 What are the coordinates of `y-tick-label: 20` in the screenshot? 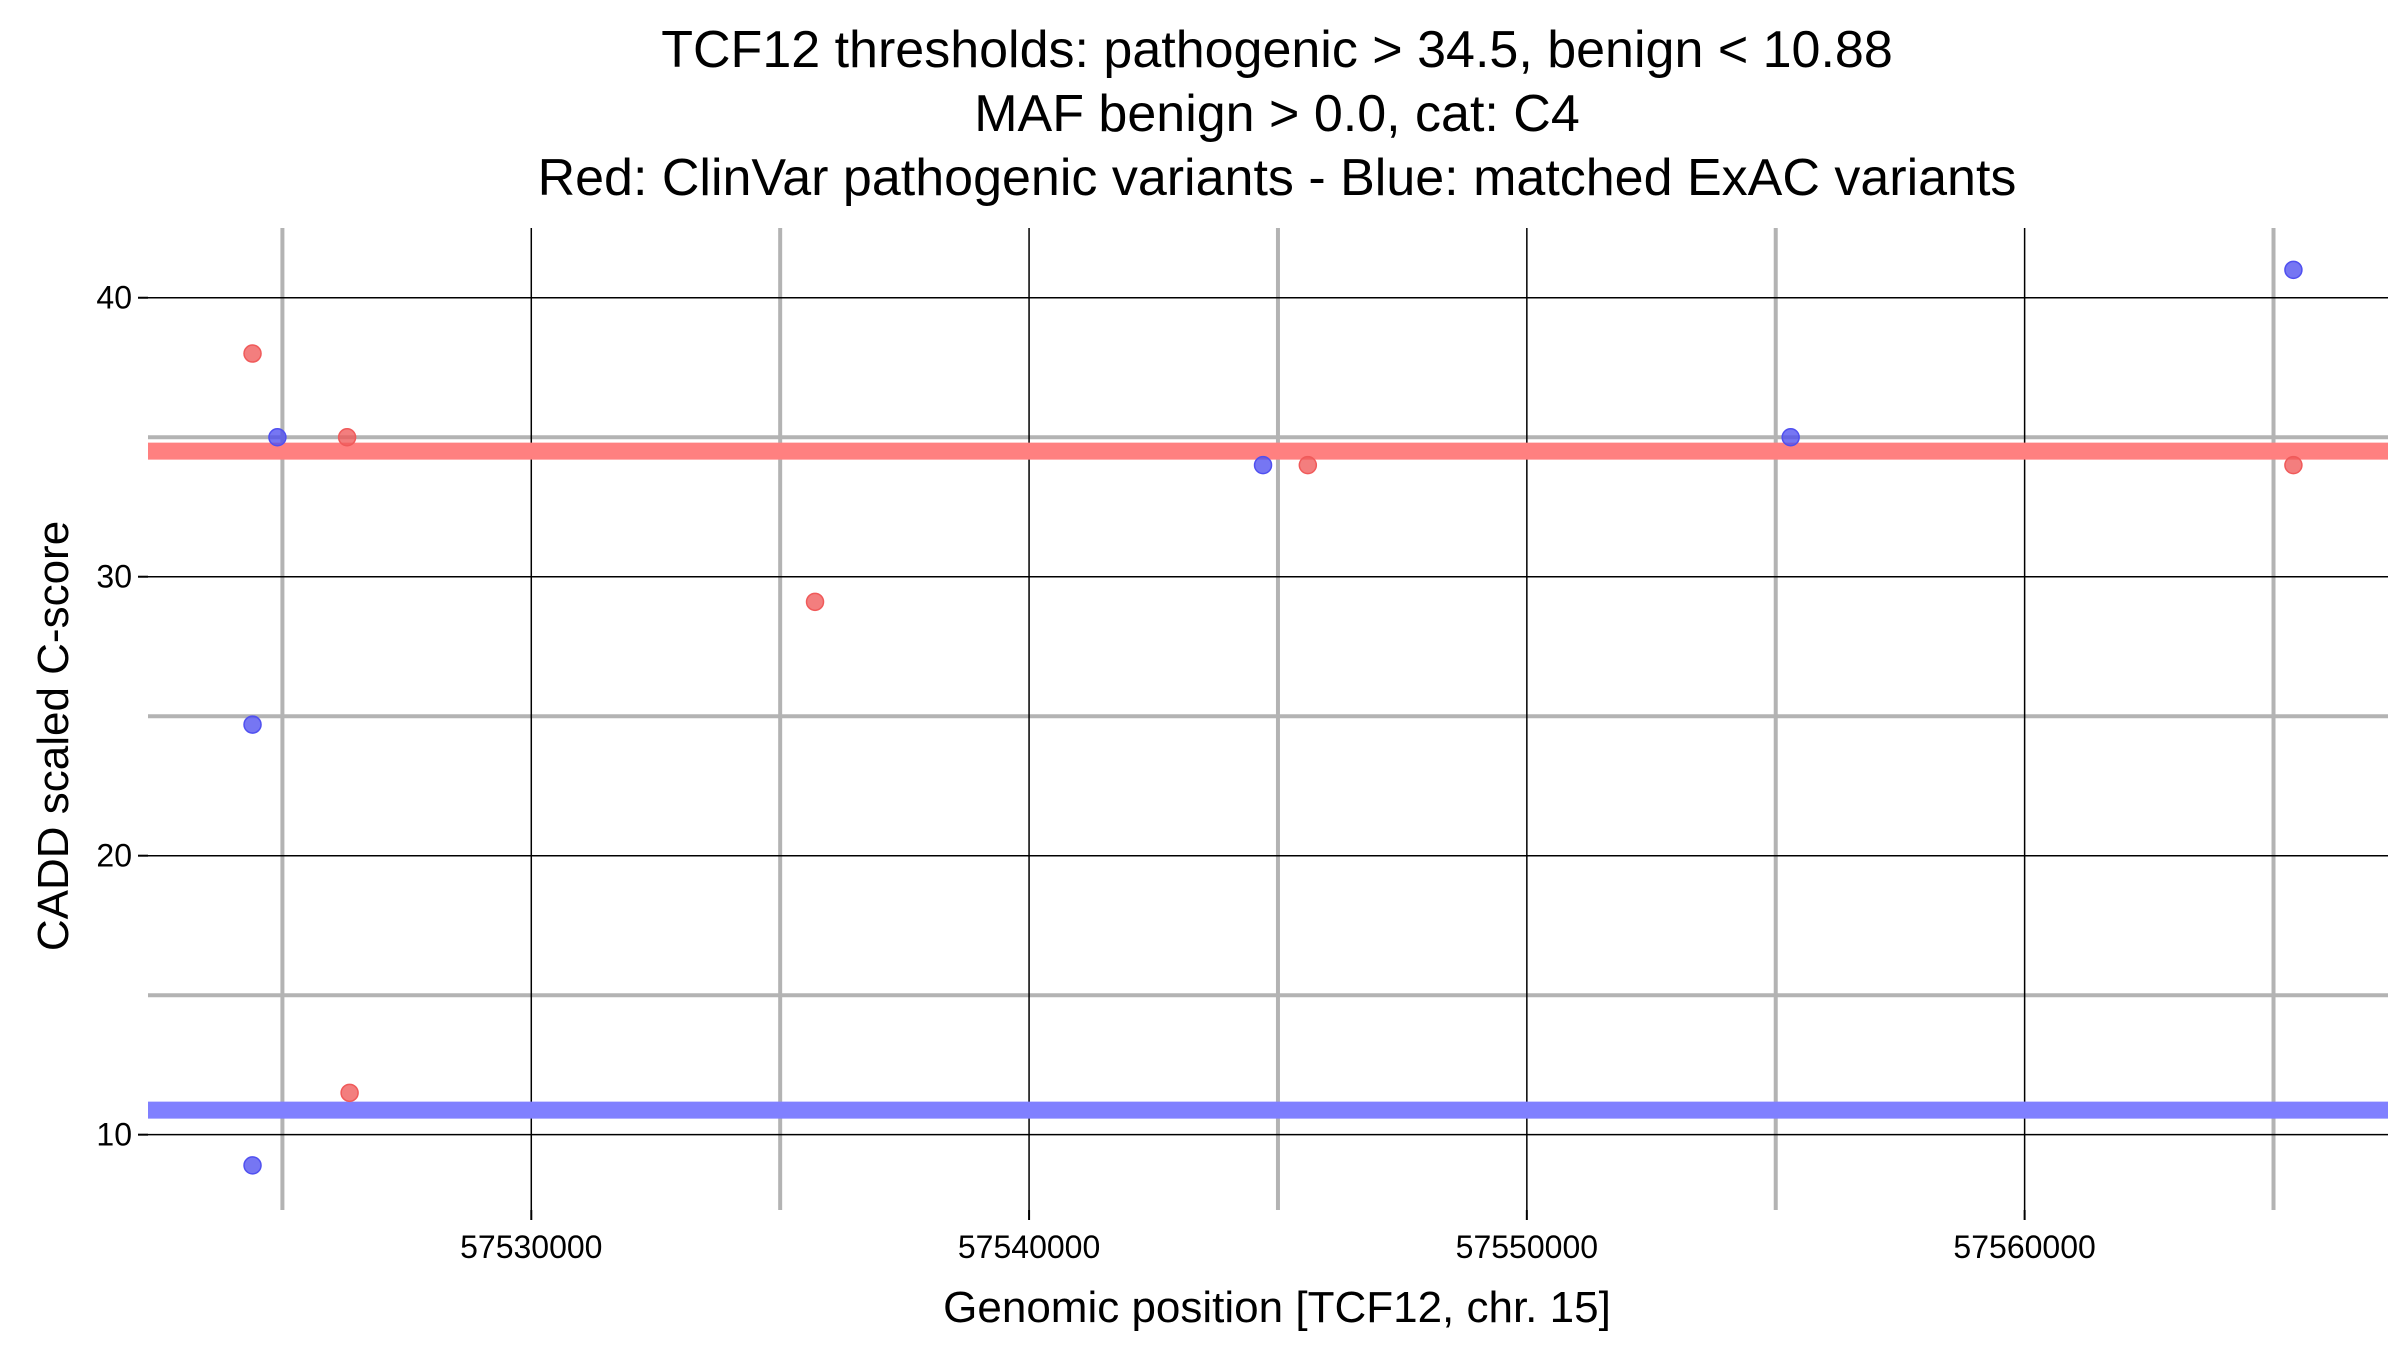 It's located at (114, 856).